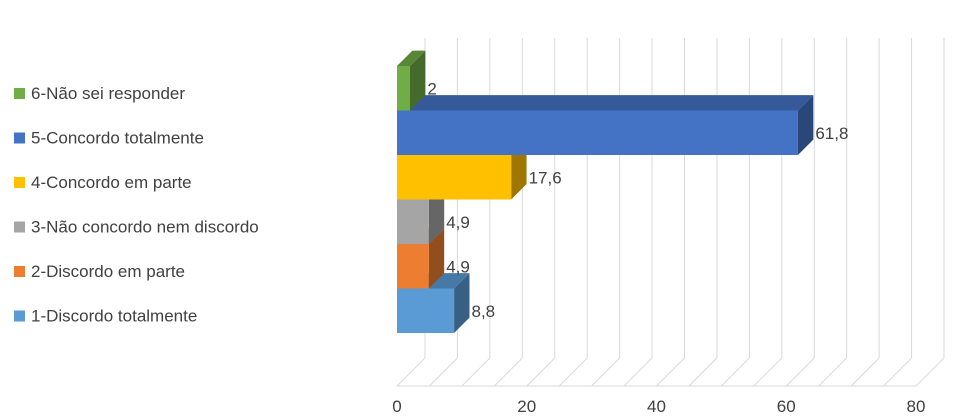 Image resolution: width=958 pixels, height=419 pixels. Describe the element at coordinates (831, 133) in the screenshot. I see `data-label: 61,8` at that location.